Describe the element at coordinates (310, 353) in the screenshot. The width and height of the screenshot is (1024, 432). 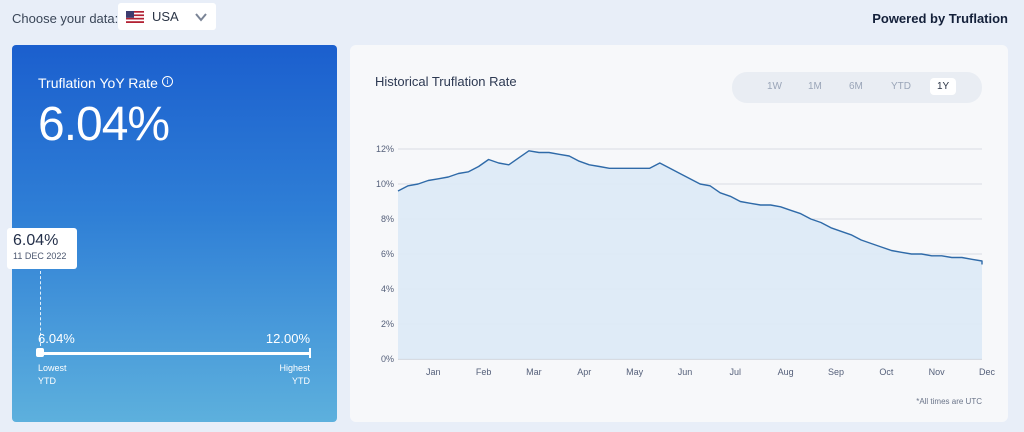
I see `ytd-range-end-marker` at that location.